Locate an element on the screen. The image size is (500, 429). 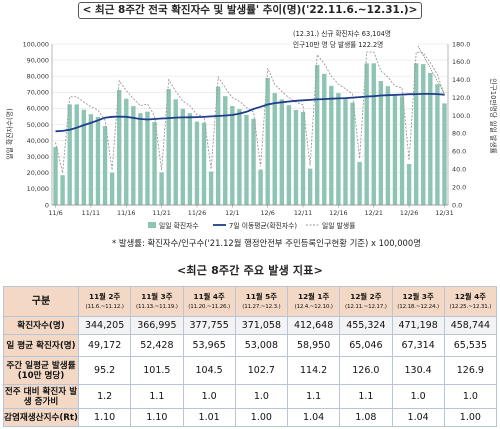
column-header: 11월 5주 (11.27.~12.3.) is located at coordinates (261, 301).